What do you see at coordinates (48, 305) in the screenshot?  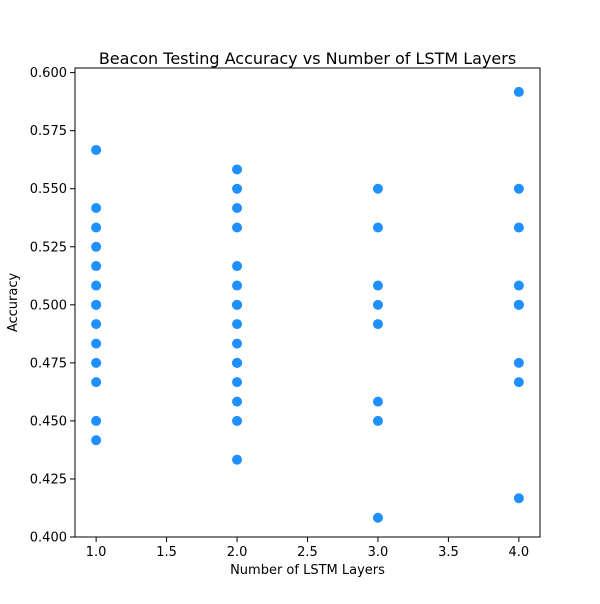 I see `y-tick-label: 0.500` at bounding box center [48, 305].